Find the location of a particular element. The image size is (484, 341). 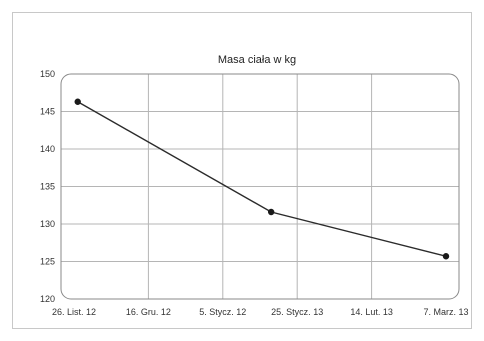

y-axis: 120 125 130 135 140 145 150 is located at coordinates (47, 186).